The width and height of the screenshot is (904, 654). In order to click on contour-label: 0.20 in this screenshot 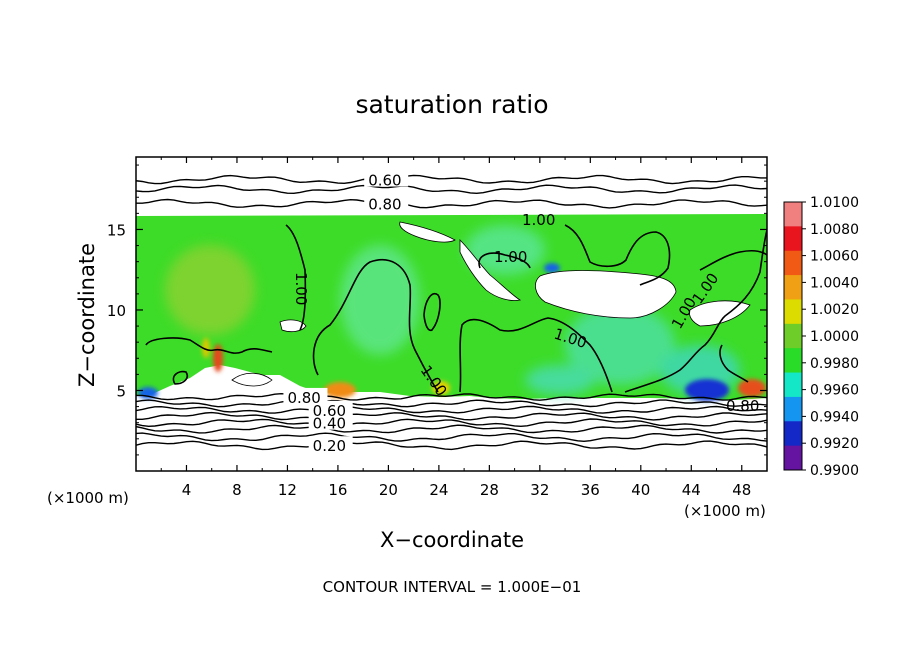, I will do `click(329, 446)`.